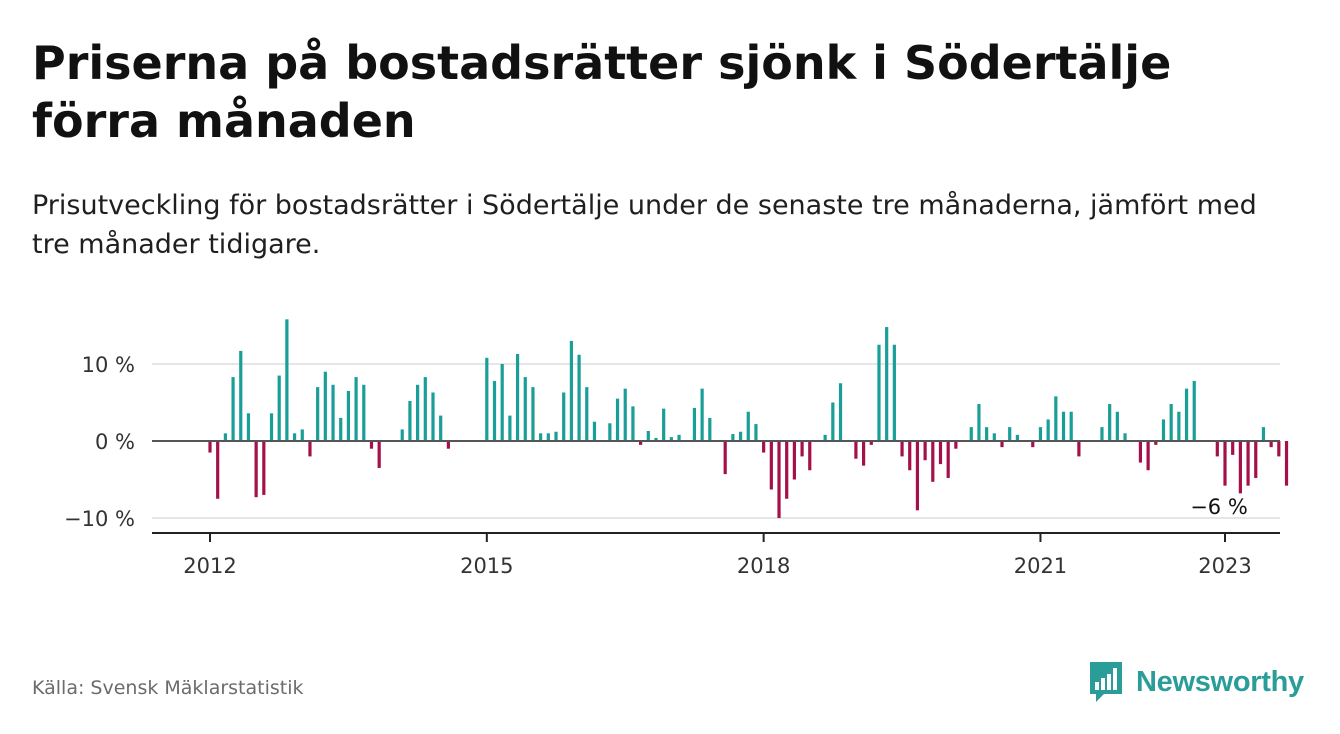 The width and height of the screenshot is (1340, 734). I want to click on x-tick-labels: 2012 2015 2018 2021 2023, so click(717, 566).